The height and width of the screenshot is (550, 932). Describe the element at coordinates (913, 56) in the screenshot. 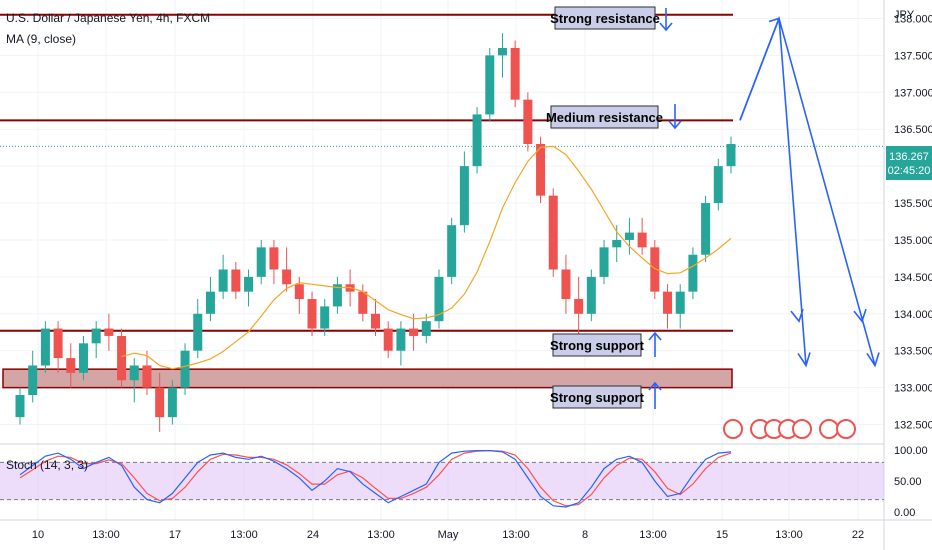

I see `price-tick-label: 137.500` at that location.